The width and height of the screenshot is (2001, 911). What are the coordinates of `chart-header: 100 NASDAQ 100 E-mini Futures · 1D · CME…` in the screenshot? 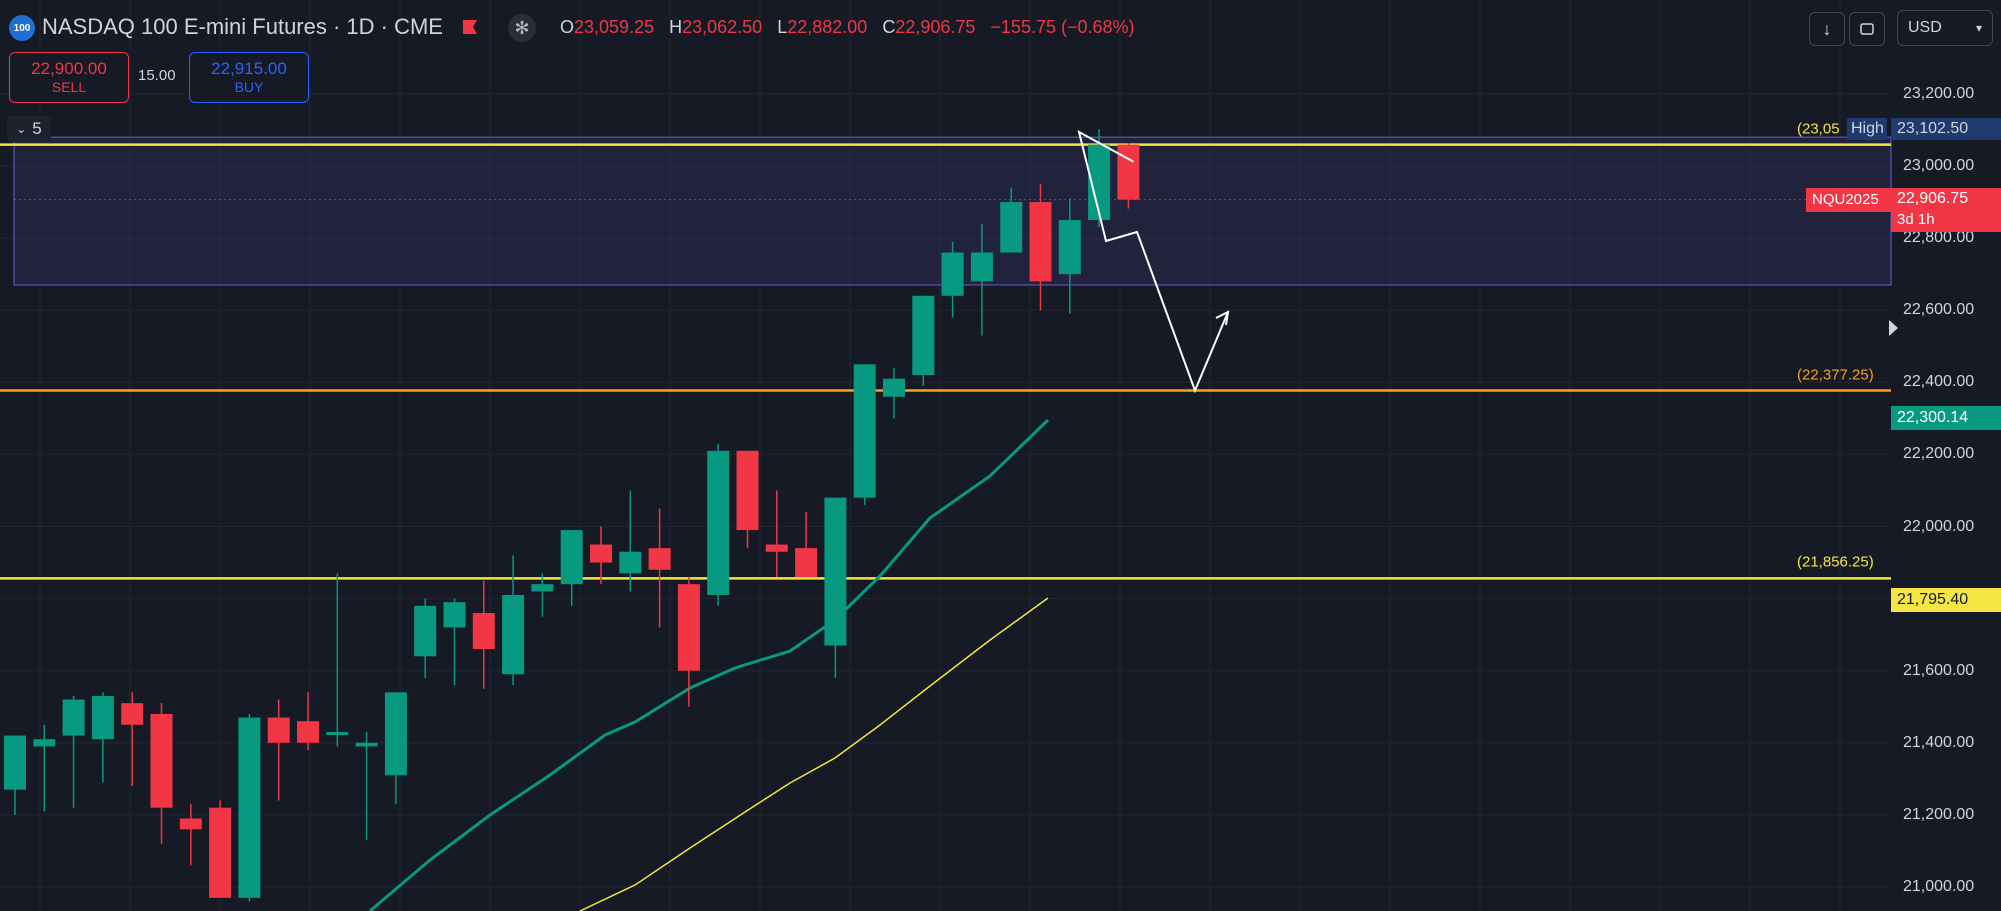 It's located at (940, 26).